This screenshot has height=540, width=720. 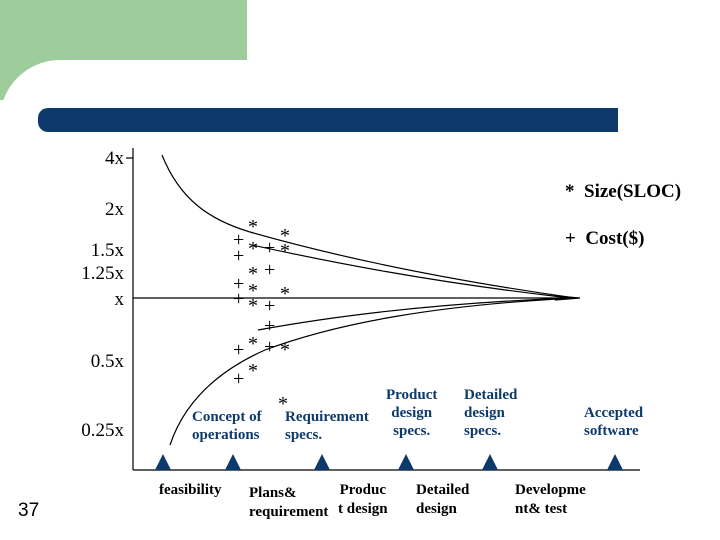 What do you see at coordinates (389, 462) in the screenshot?
I see `milestone-markers` at bounding box center [389, 462].